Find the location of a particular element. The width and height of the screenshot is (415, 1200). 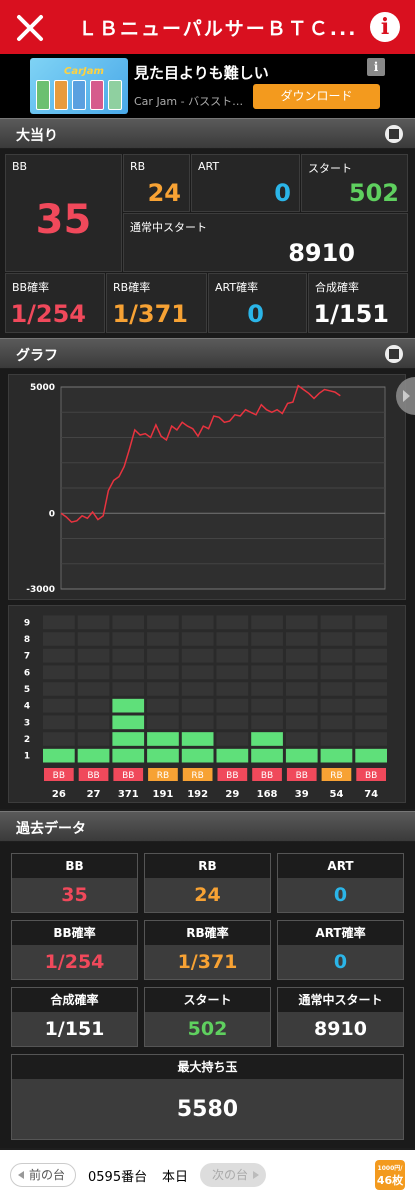

series-line is located at coordinates (200, 453).